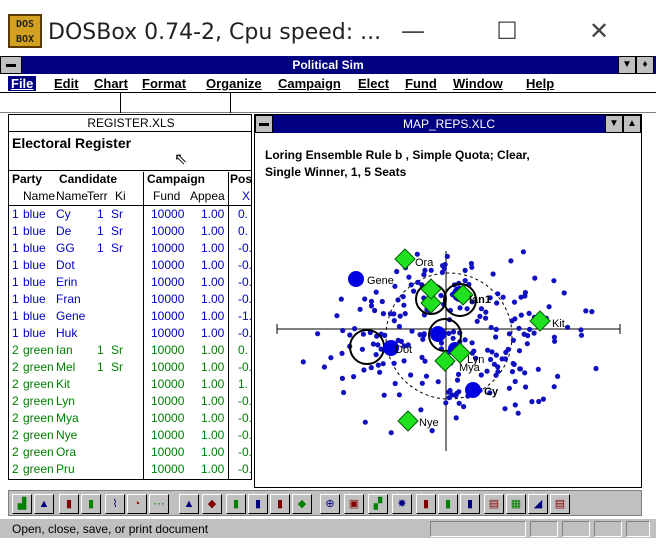 This screenshot has width=656, height=544. I want to click on row-candidate: Mya, so click(67, 418).